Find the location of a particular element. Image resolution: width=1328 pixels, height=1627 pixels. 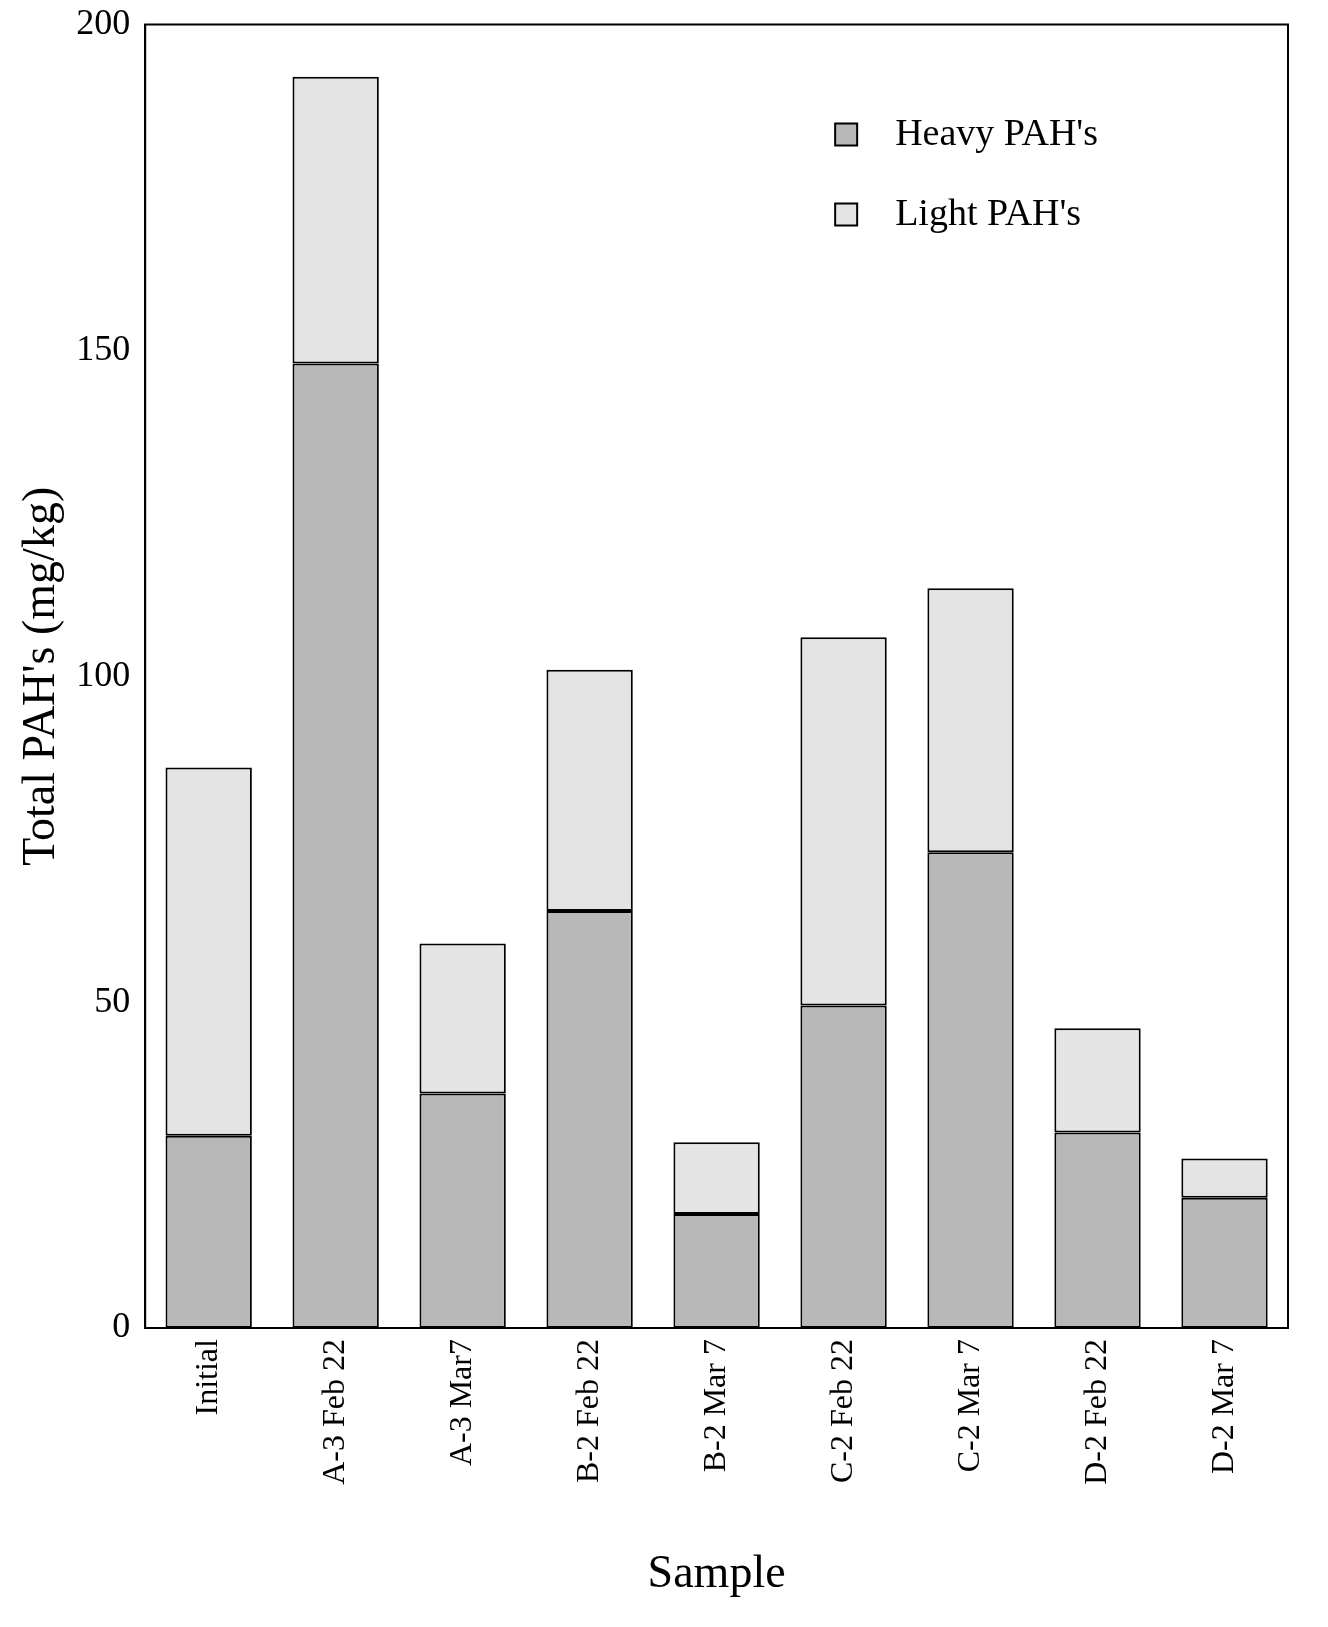

x-tick-label: A-3 Mar7 is located at coordinates (460, 1403).